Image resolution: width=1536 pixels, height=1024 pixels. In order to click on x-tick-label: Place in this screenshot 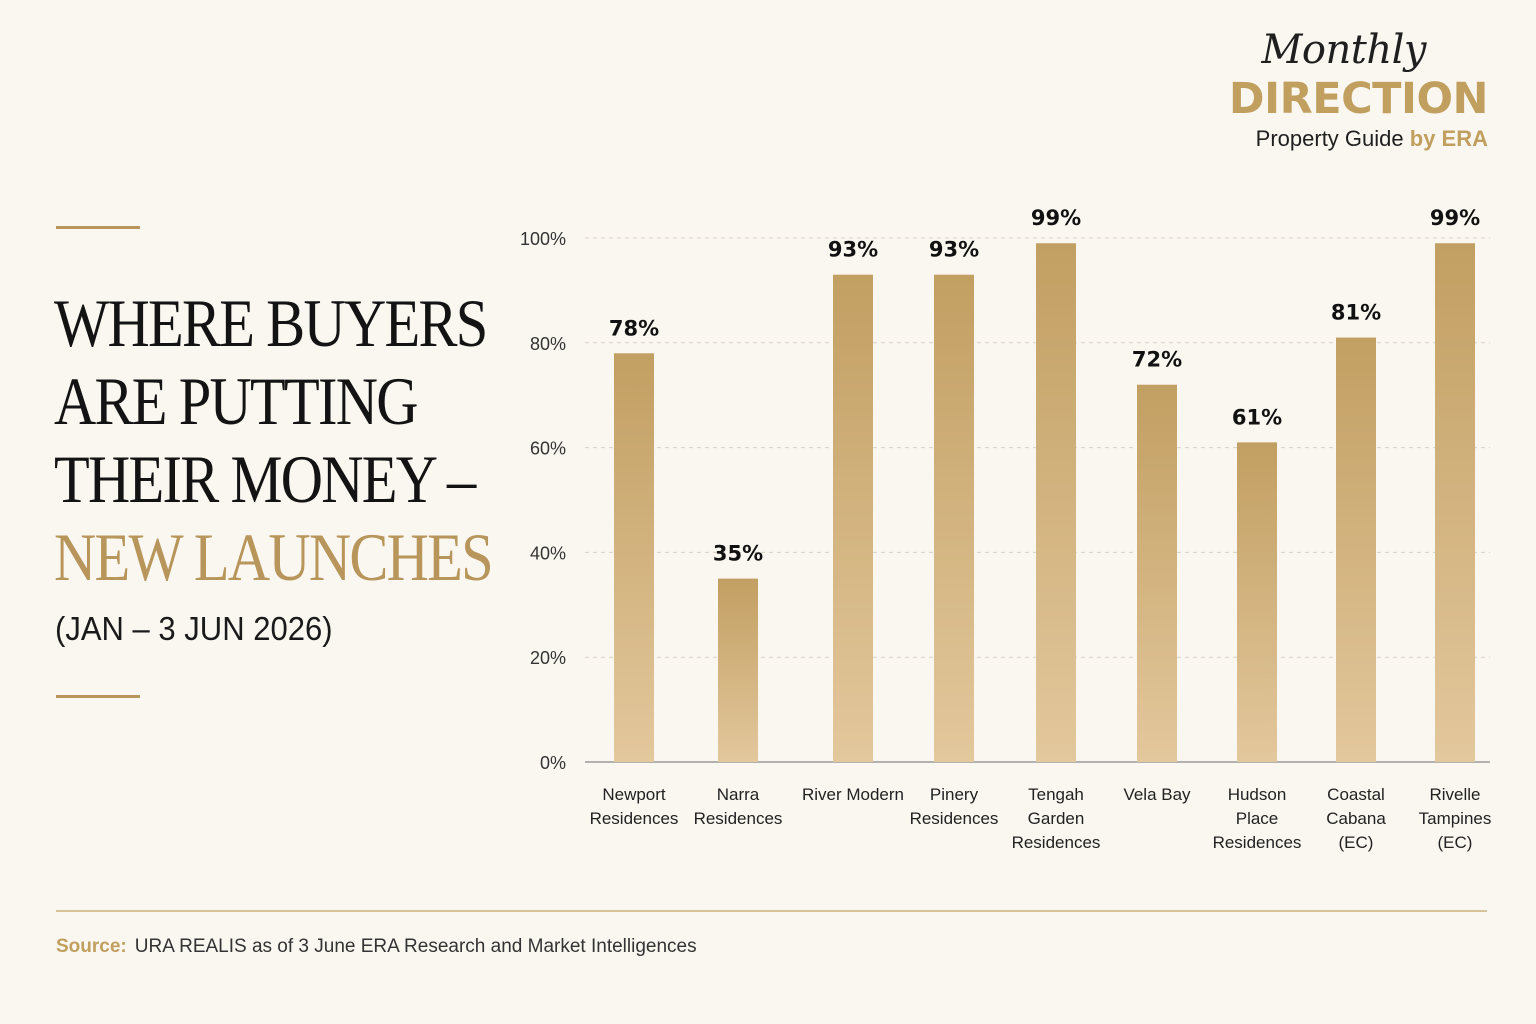, I will do `click(1257, 818)`.